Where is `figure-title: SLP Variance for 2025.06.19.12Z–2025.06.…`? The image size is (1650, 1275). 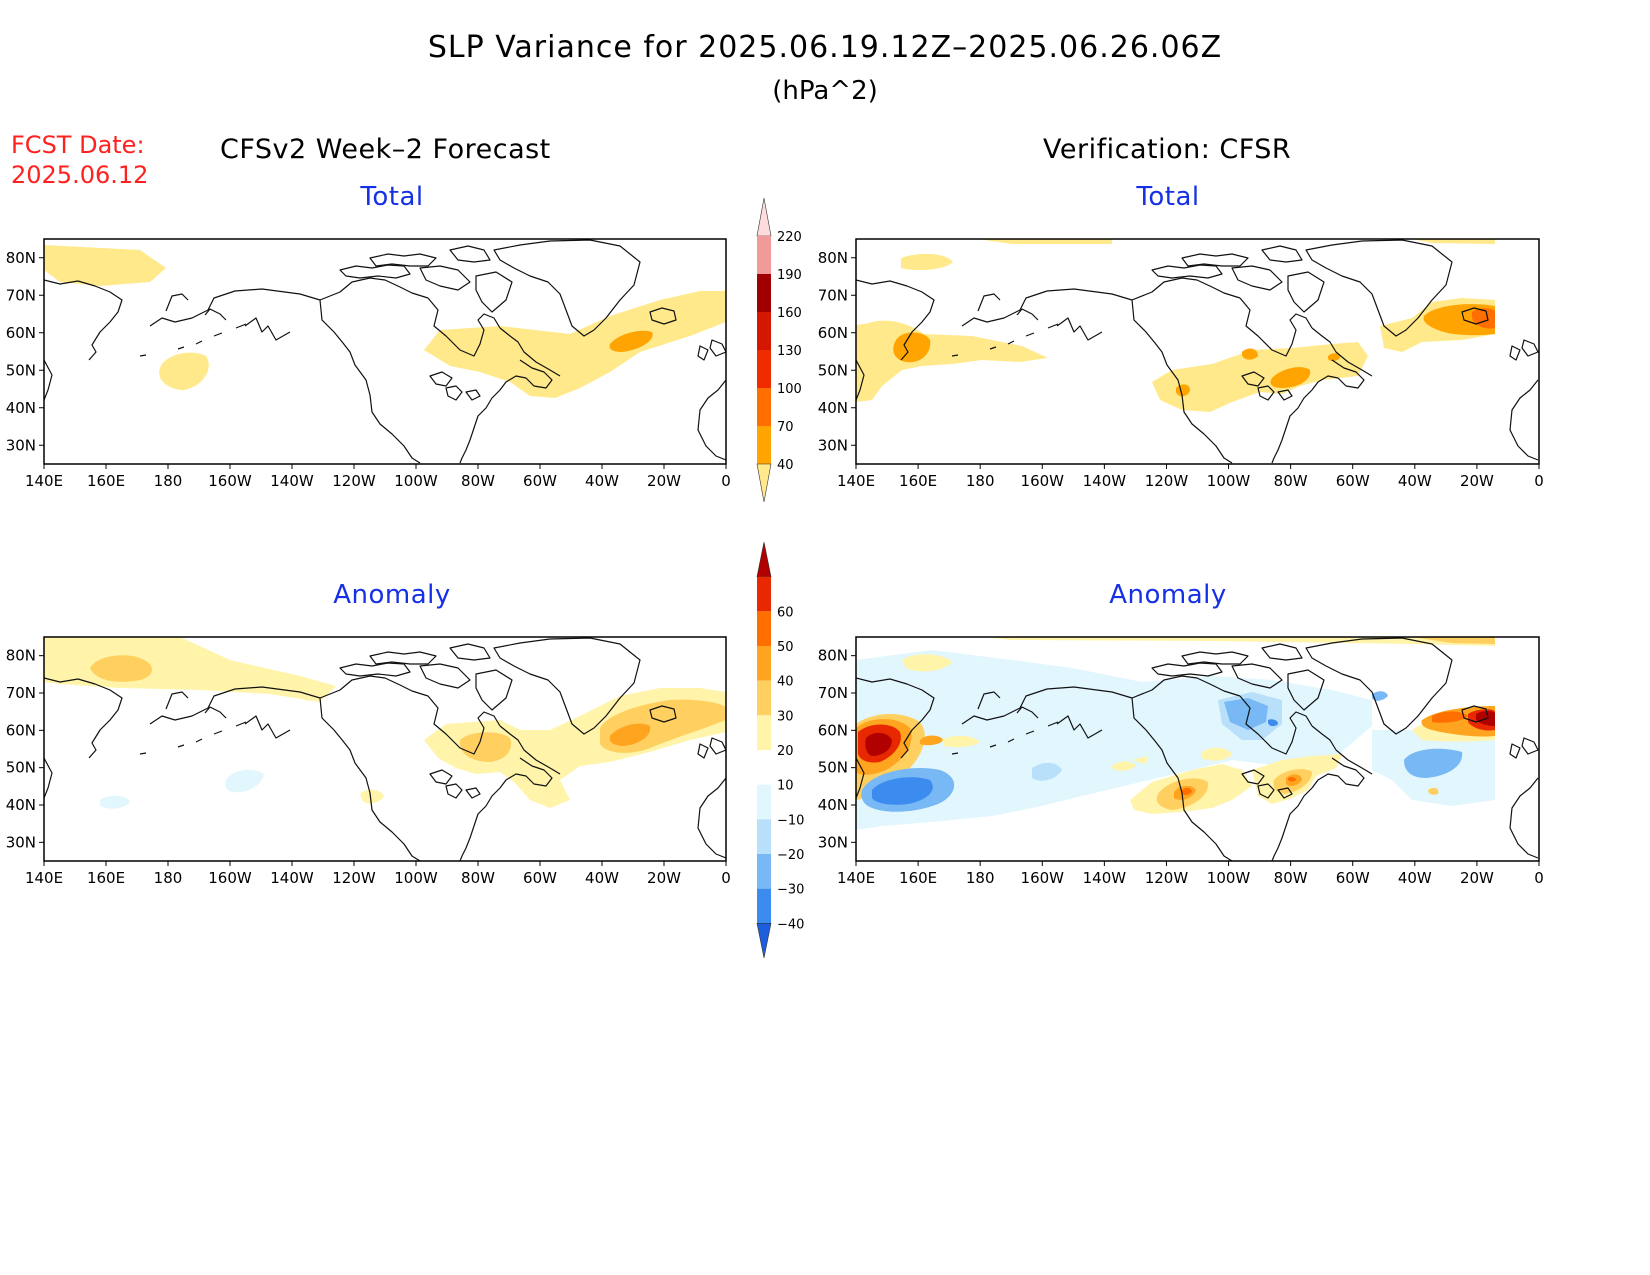 figure-title: SLP Variance for 2025.06.19.12Z–2025.06.… is located at coordinates (825, 47).